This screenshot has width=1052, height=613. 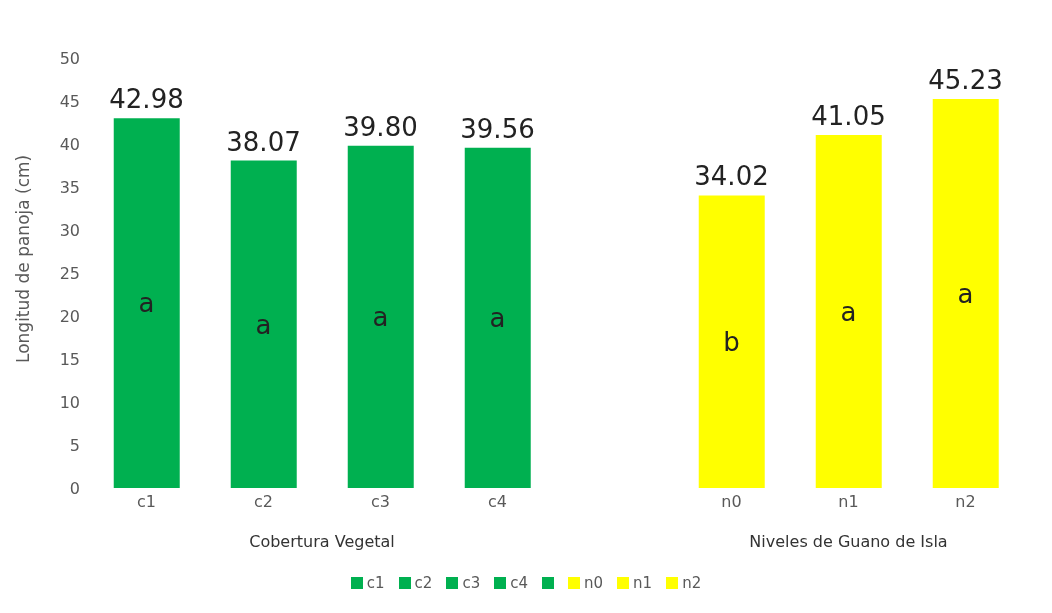 I want to click on legend-label: n0, so click(x=594, y=583).